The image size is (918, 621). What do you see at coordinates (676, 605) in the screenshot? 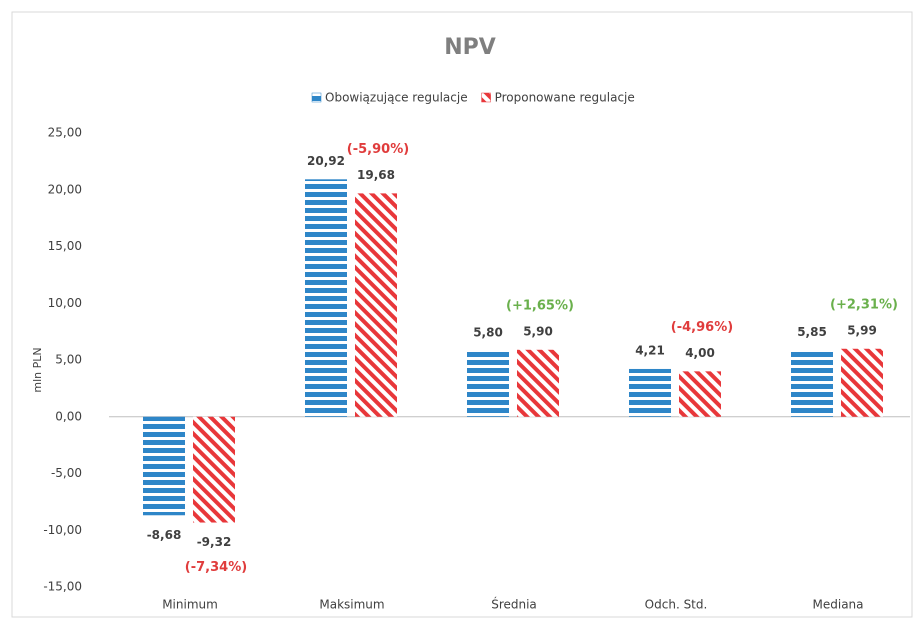
I see `x-tick-label: Odch. Std.` at bounding box center [676, 605].